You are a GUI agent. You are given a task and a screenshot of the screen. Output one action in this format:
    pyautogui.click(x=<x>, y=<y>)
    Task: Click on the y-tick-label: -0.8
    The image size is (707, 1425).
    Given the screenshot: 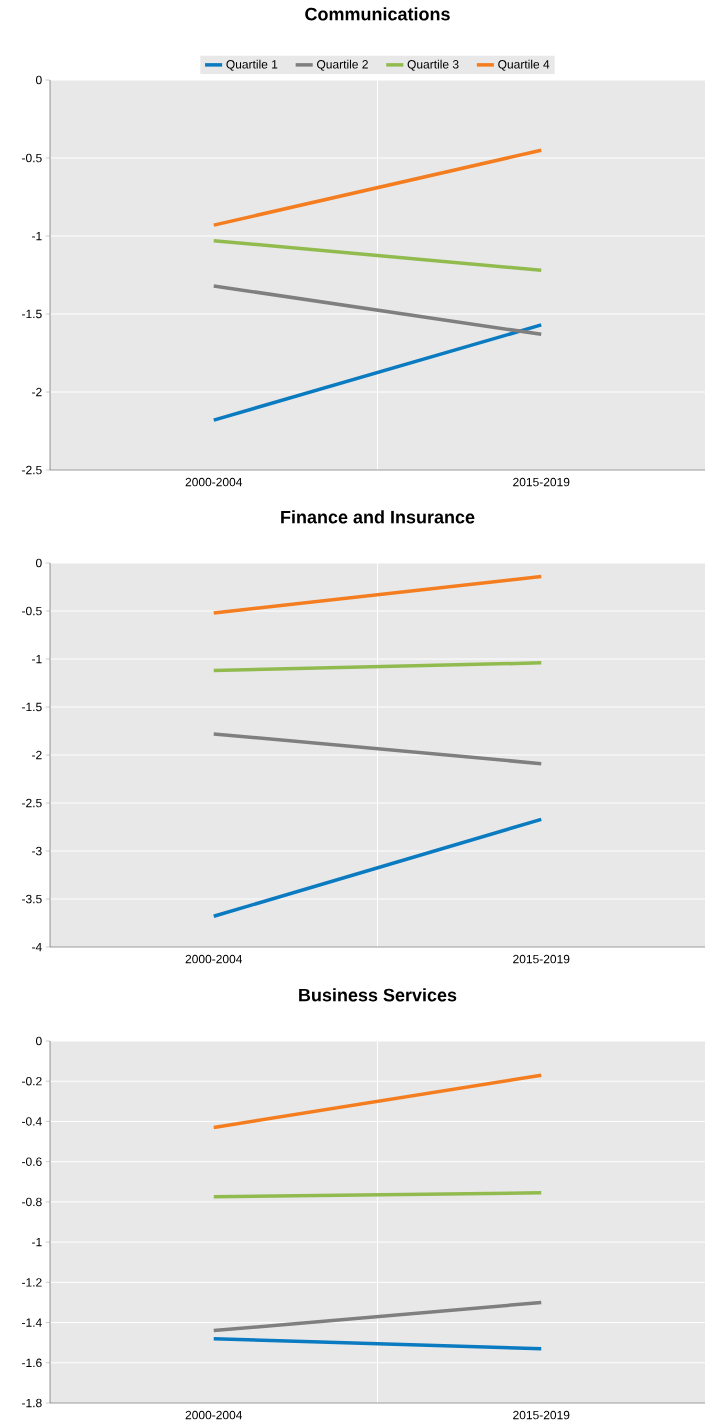 What is the action you would take?
    pyautogui.click(x=32, y=1202)
    